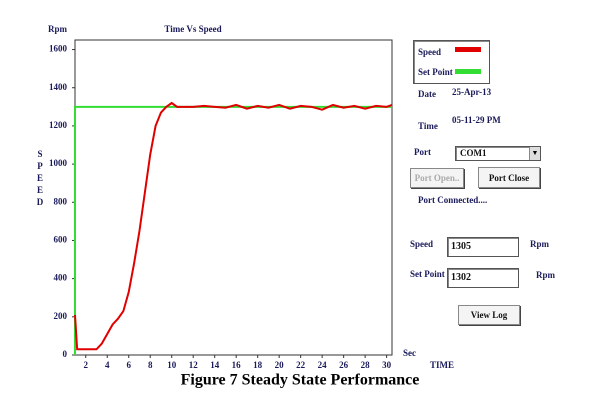 The image size is (598, 400). Describe the element at coordinates (150, 365) in the screenshot. I see `x-tick-label: 8` at that location.